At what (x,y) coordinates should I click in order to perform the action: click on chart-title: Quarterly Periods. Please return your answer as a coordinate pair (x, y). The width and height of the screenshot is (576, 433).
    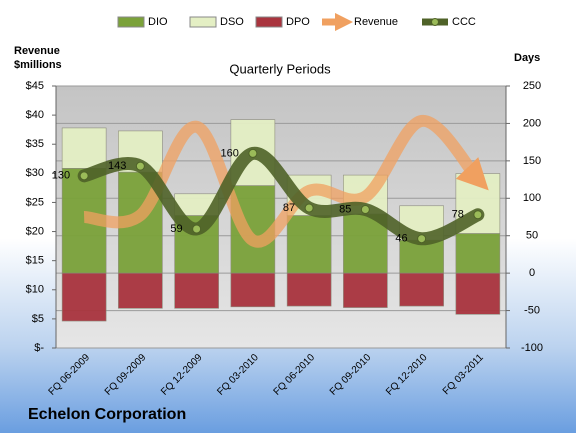
    Looking at the image, I should click on (280, 68).